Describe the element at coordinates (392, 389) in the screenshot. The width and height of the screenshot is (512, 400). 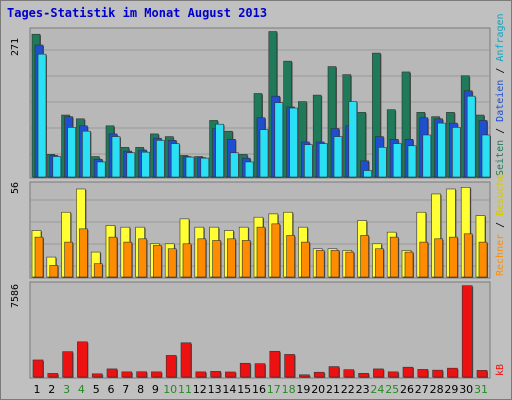
I see `x-tick-day-25: 25` at that location.